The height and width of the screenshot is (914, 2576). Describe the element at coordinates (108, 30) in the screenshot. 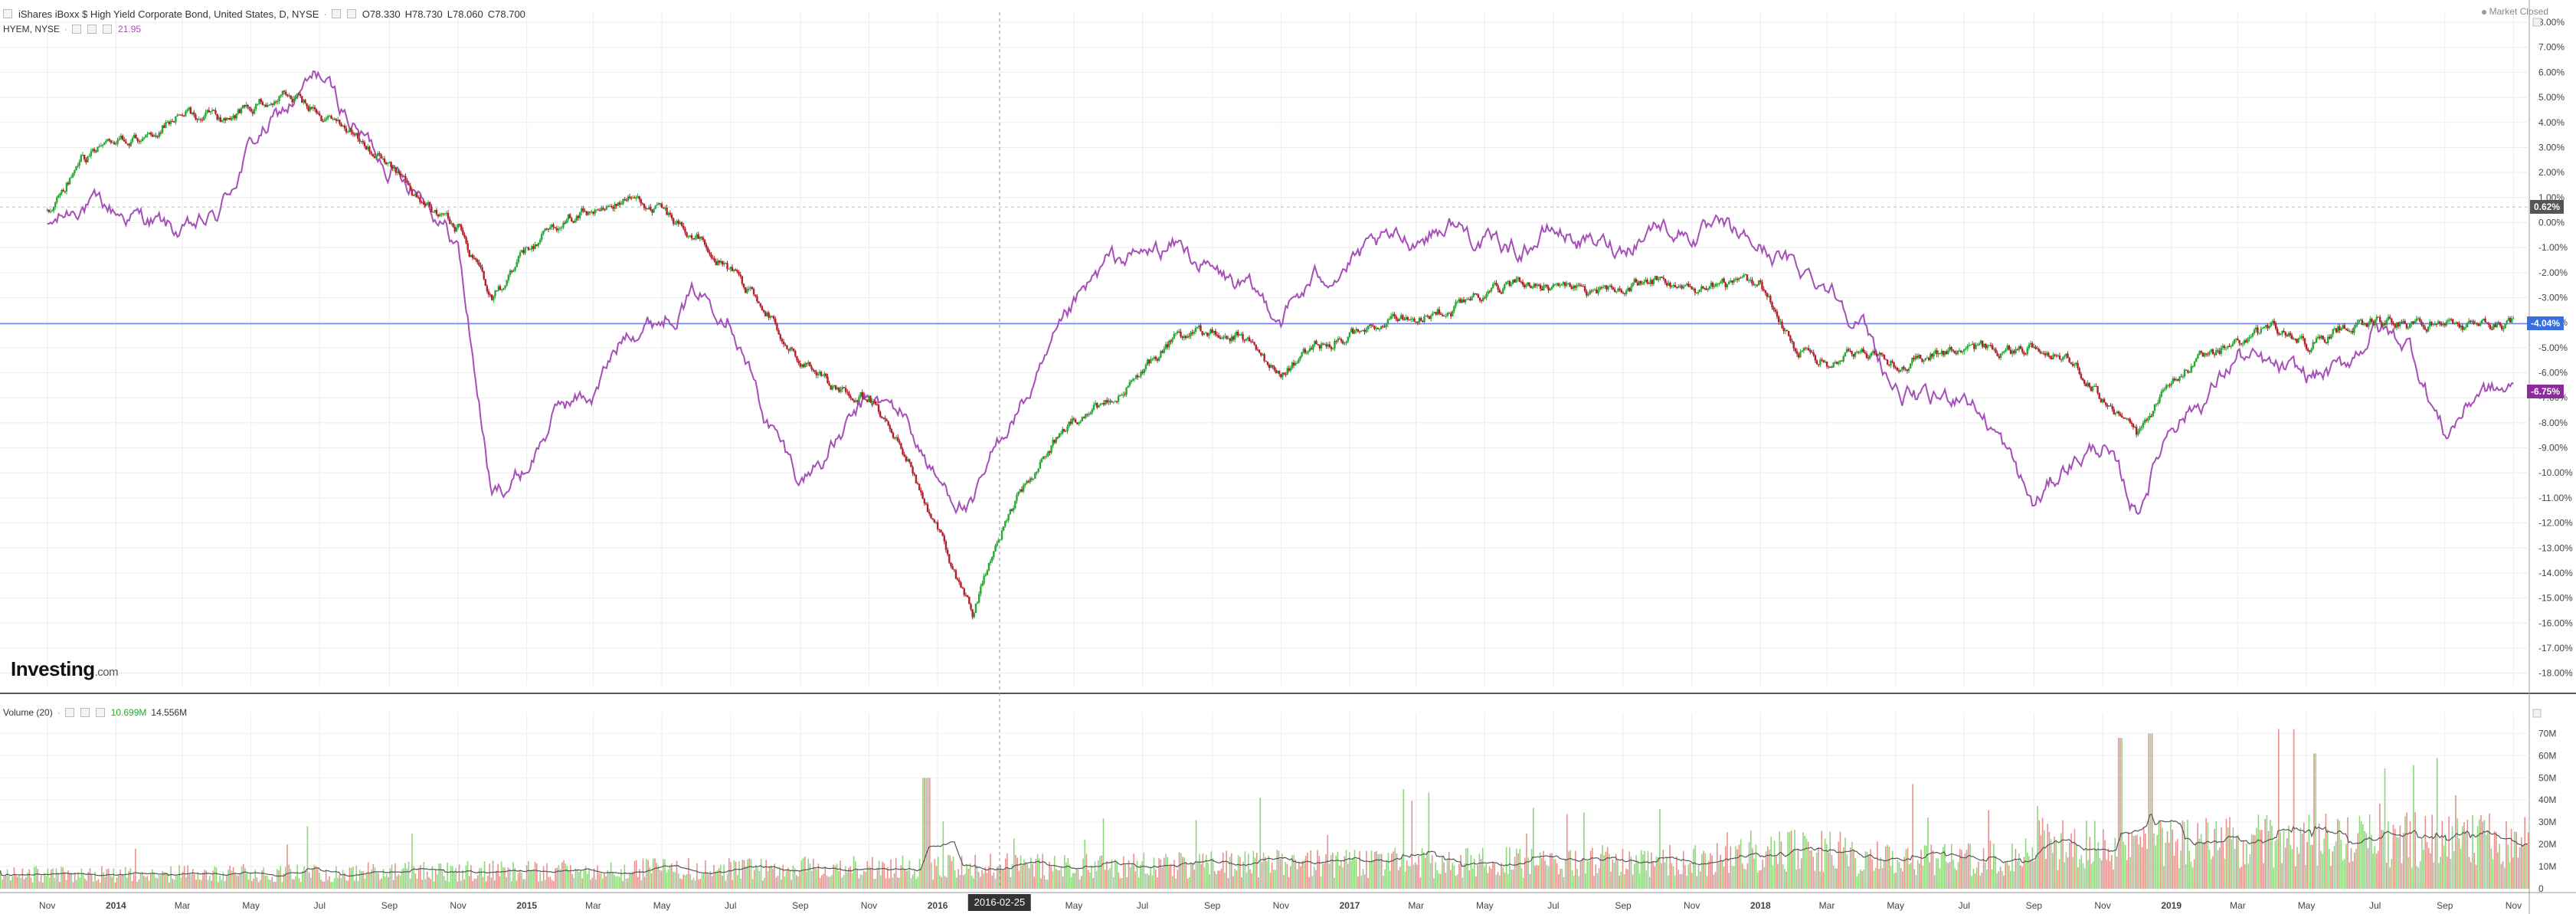

I see `compare-close-button` at that location.